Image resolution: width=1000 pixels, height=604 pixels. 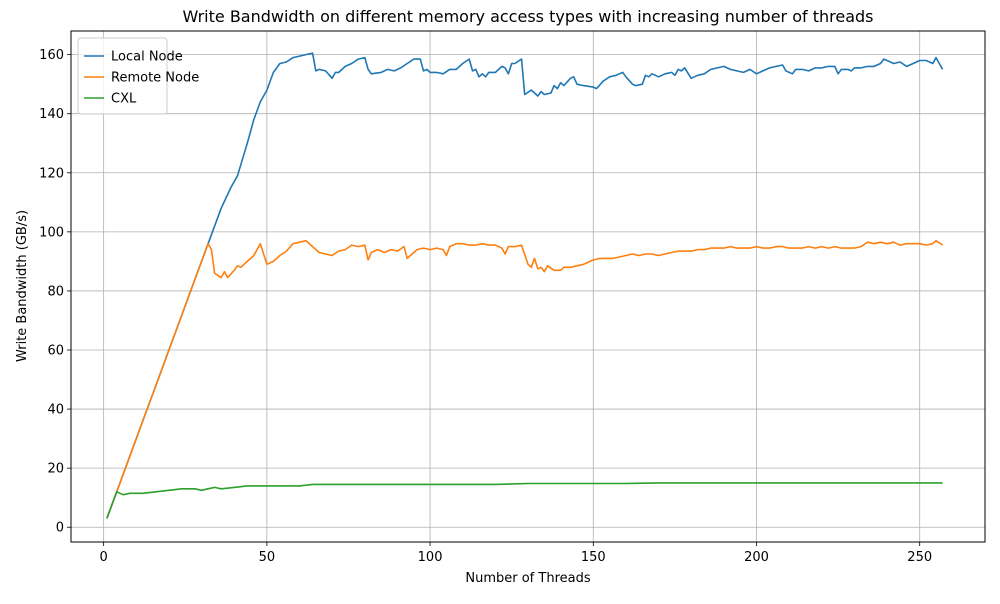 I want to click on legend-box, so click(x=122, y=76).